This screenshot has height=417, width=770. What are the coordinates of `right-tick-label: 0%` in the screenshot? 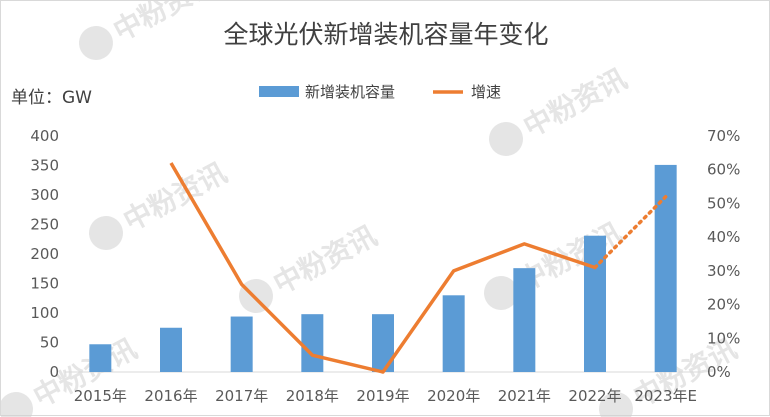 It's located at (719, 372).